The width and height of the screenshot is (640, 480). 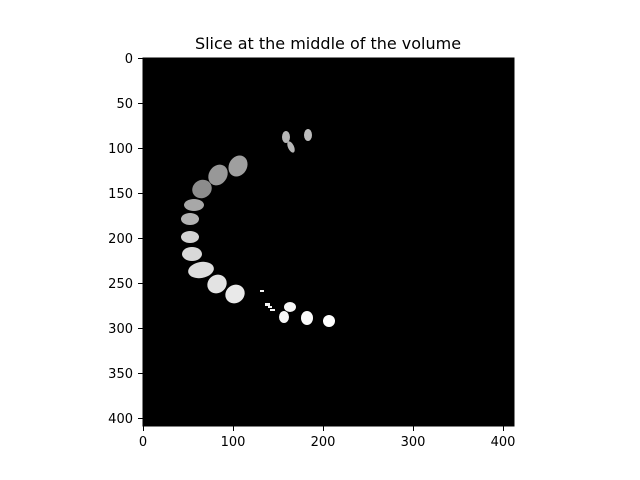 I want to click on y-tick-label: 350, so click(x=120, y=374).